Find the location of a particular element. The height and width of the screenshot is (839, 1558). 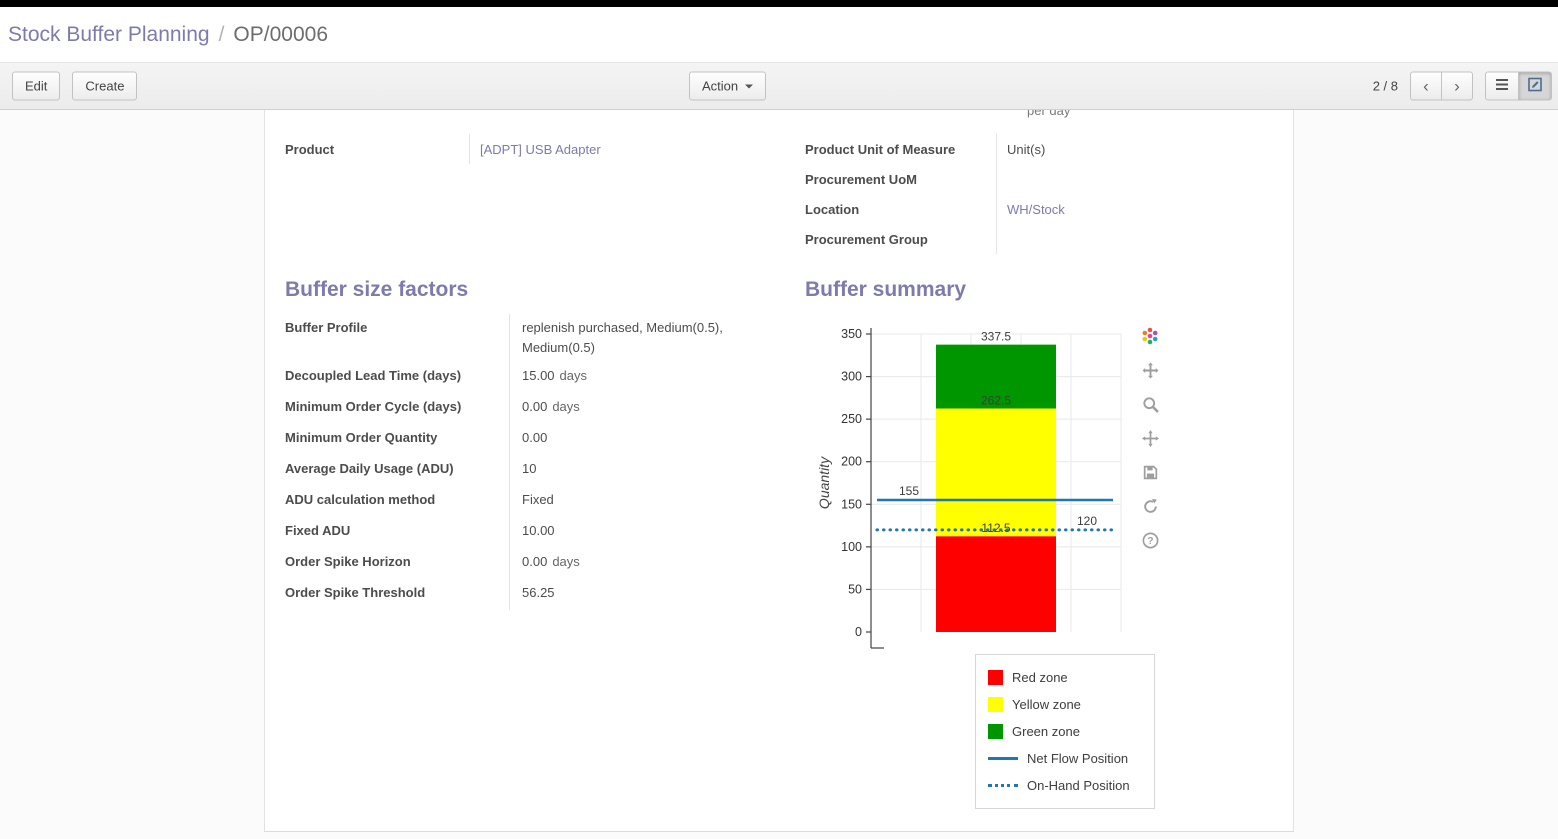

plotly-logo-icon is located at coordinates (1150, 336).